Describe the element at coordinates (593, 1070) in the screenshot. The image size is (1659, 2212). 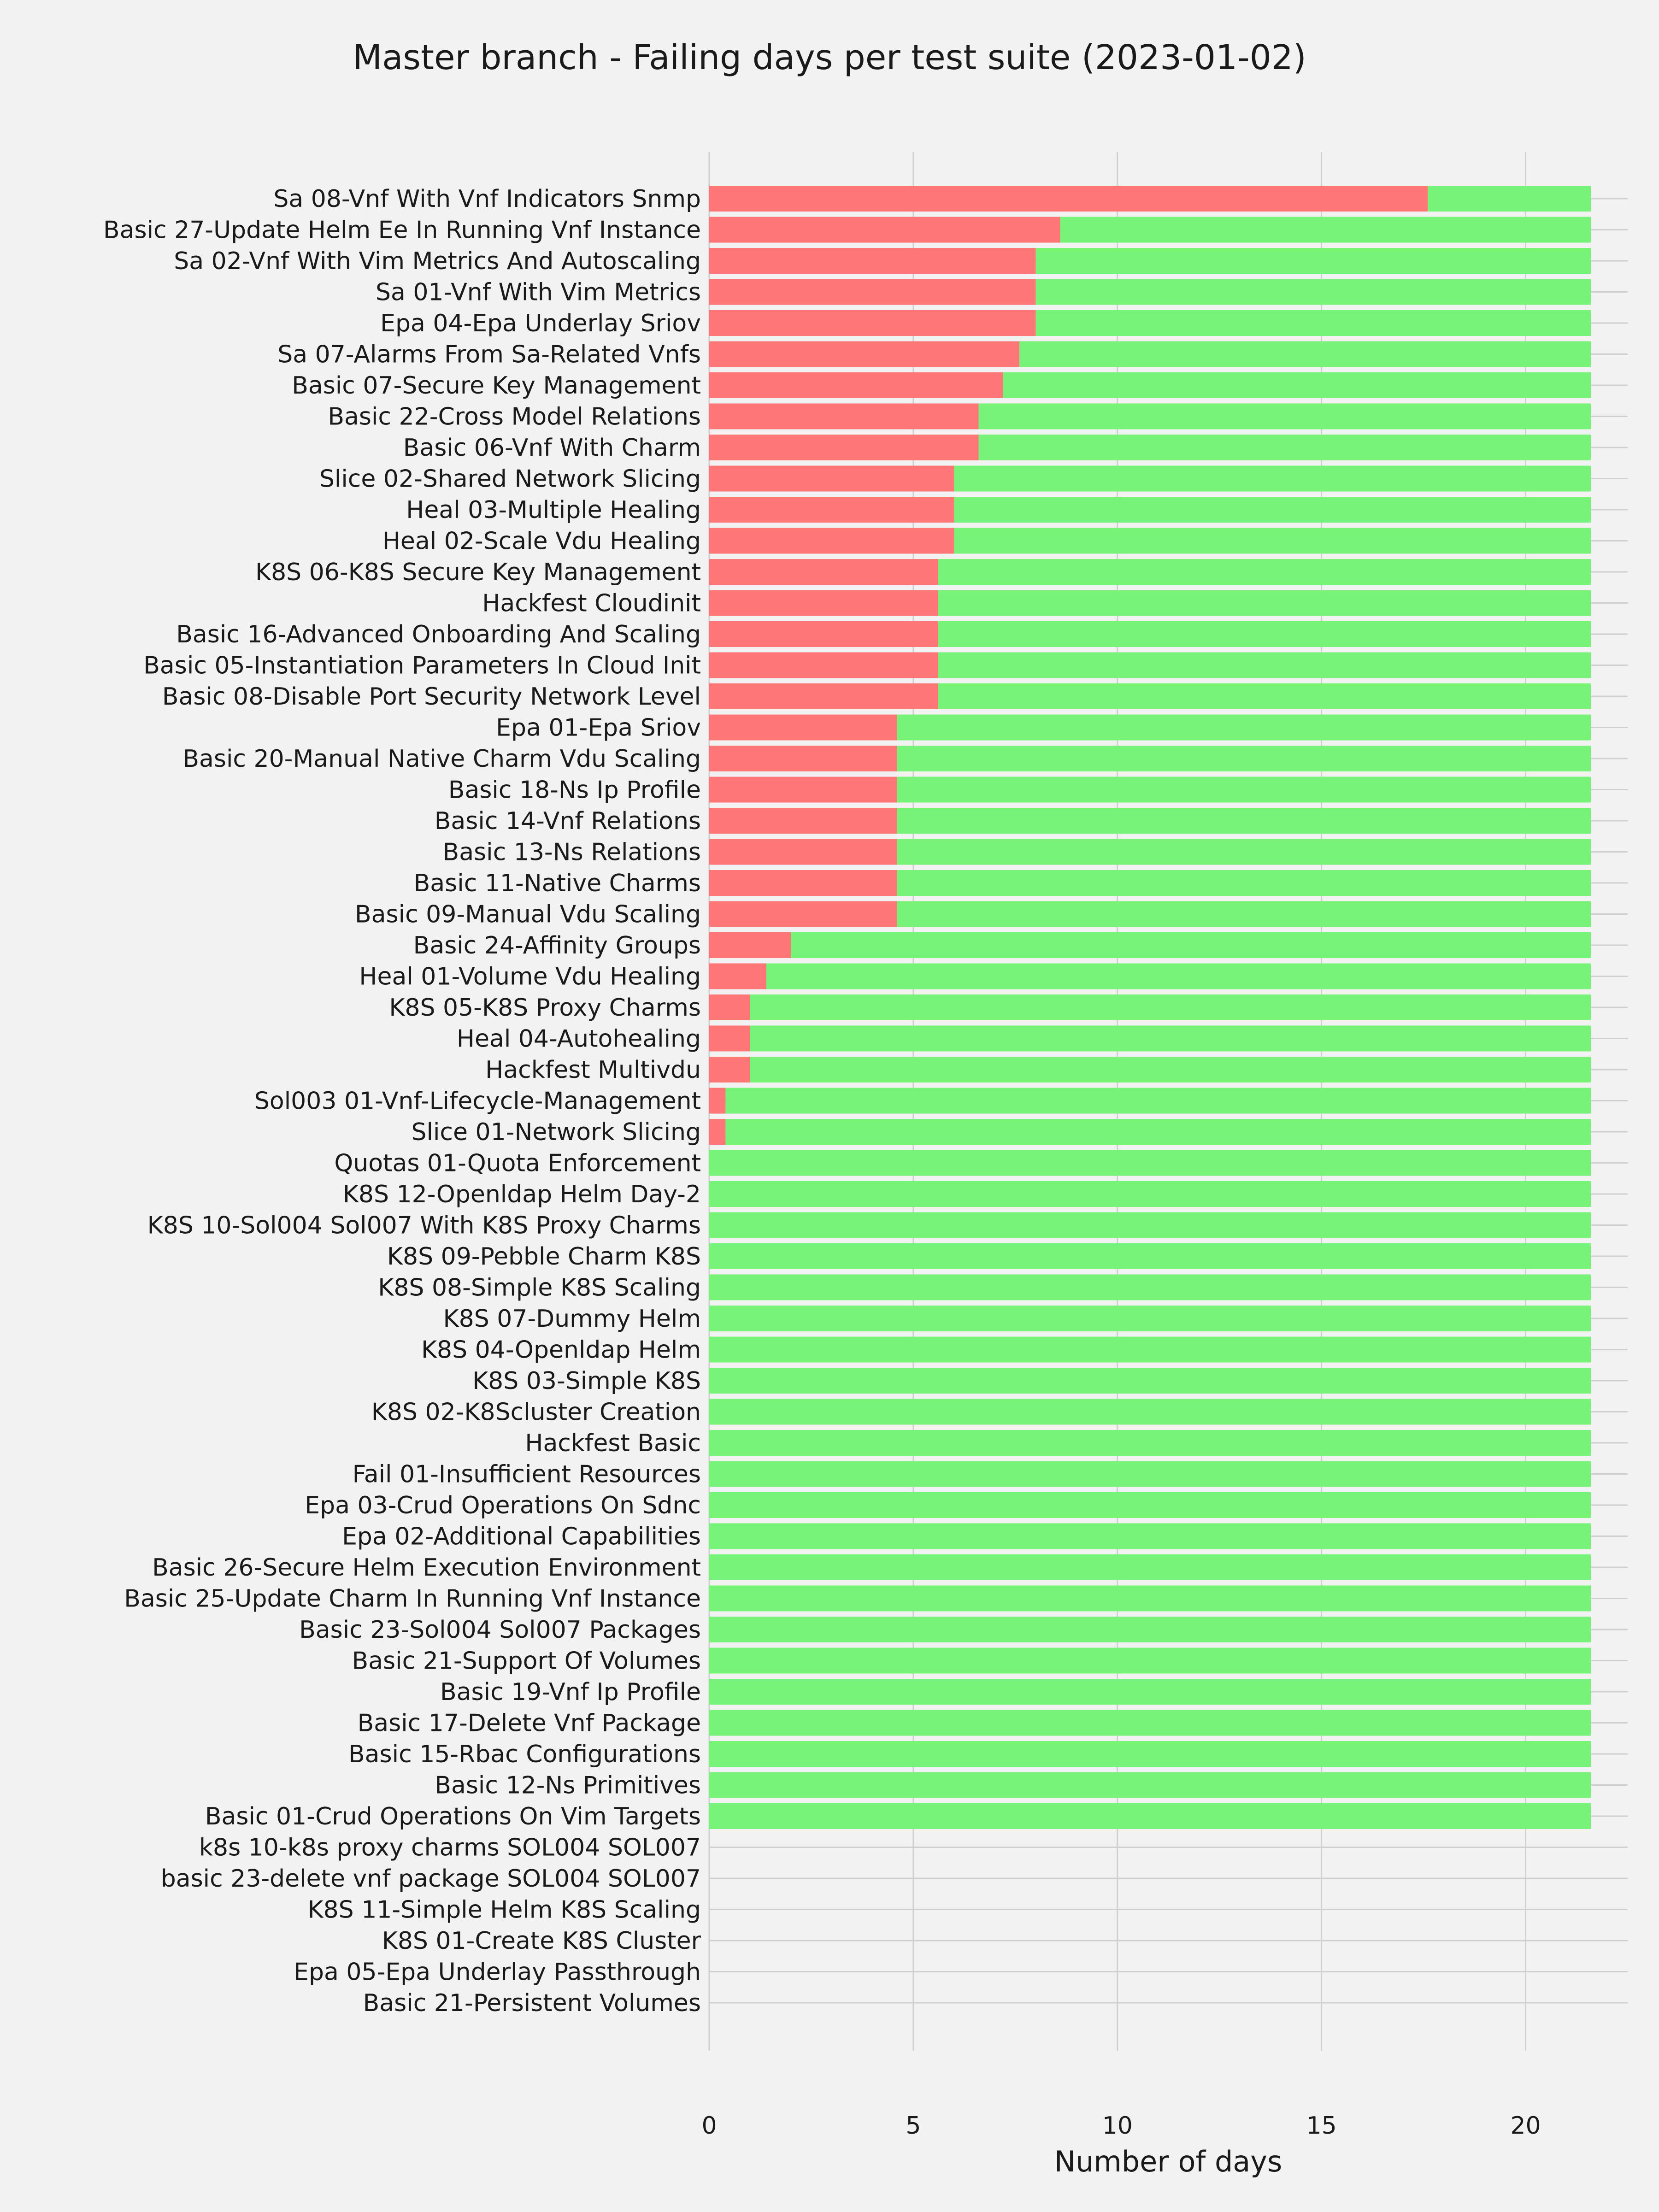
I see `y-tick-label: Hackfest Multivdu` at that location.